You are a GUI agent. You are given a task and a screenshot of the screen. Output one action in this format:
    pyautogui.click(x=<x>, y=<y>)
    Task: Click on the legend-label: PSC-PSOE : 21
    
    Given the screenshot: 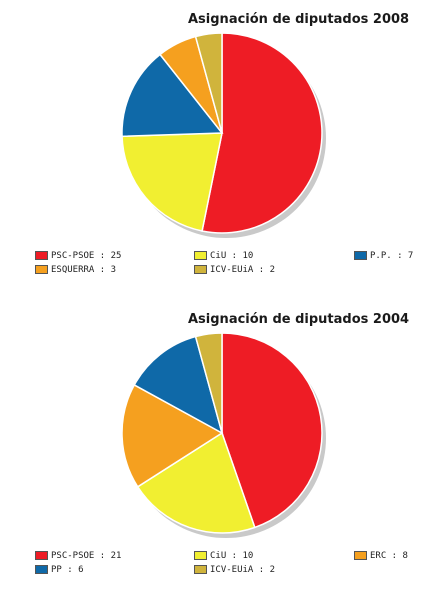 What is the action you would take?
    pyautogui.click(x=86, y=555)
    